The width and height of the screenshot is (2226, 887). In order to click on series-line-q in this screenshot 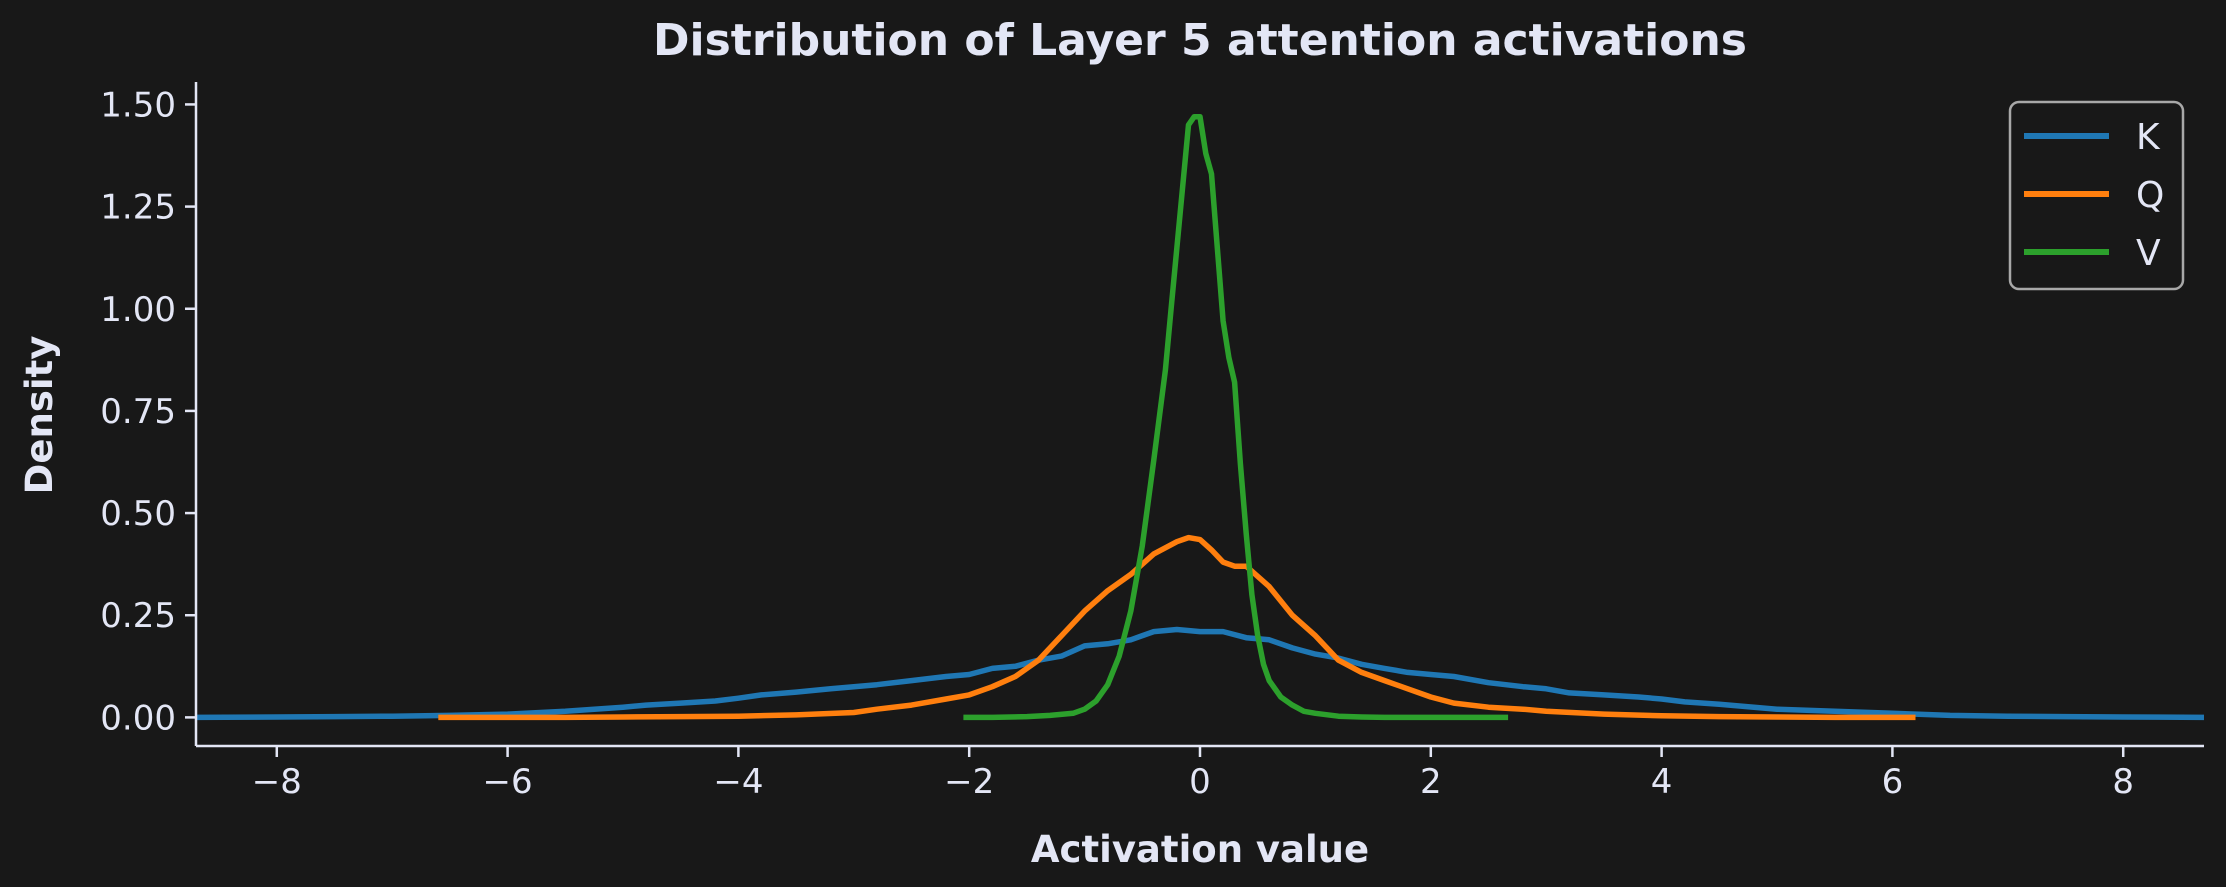, I will do `click(1177, 627)`.